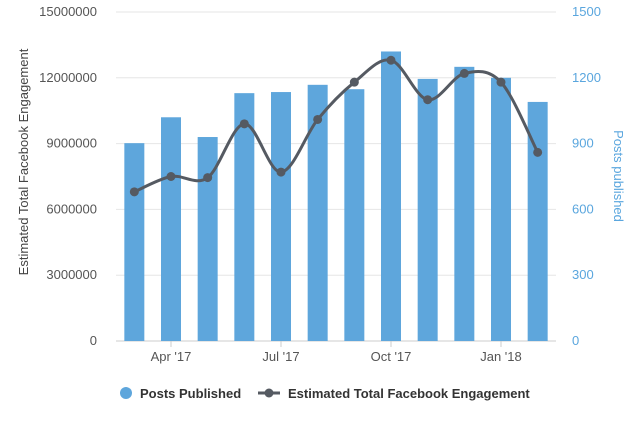 This screenshot has height=427, width=640. What do you see at coordinates (93, 340) in the screenshot?
I see `left-tick-label: 0` at bounding box center [93, 340].